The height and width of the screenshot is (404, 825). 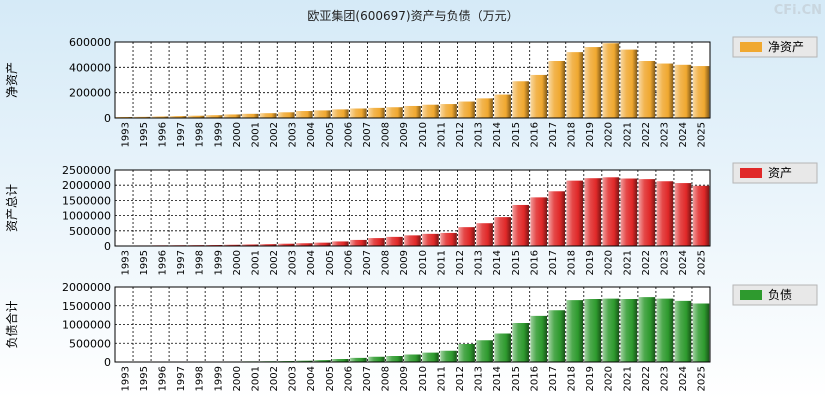 I want to click on x-tick-label: 1998, so click(x=200, y=378).